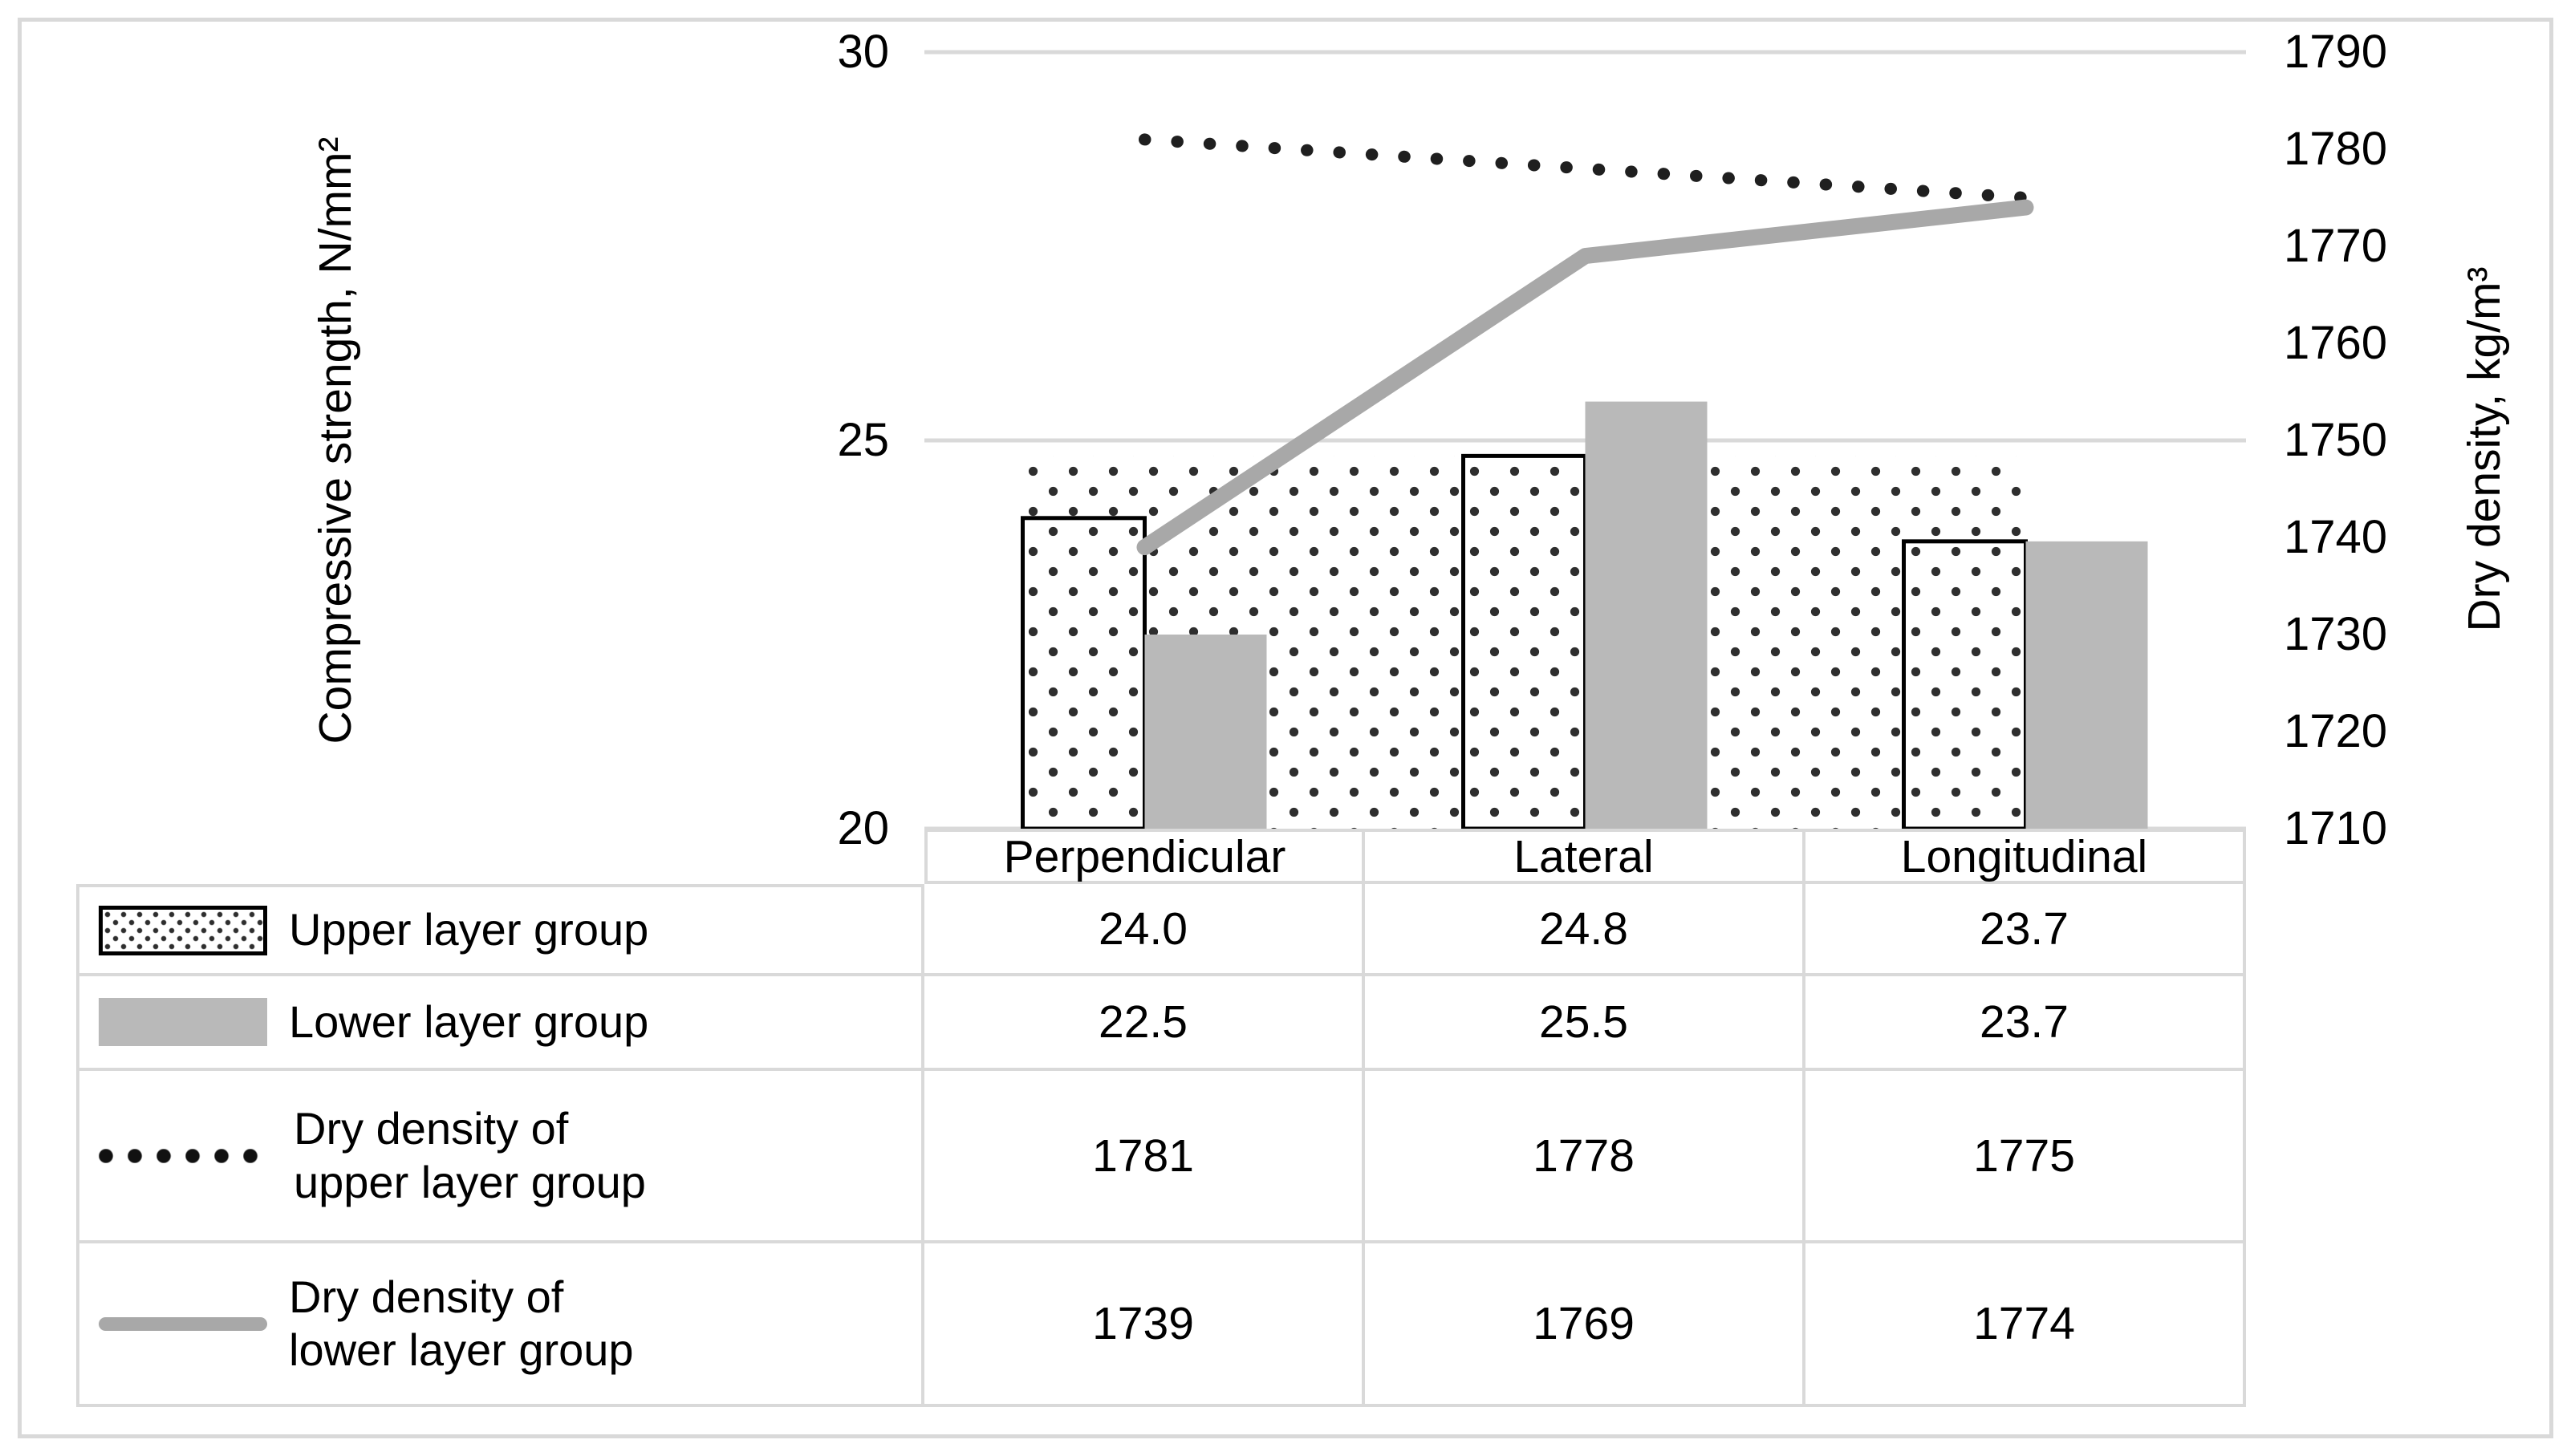 Image resolution: width=2571 pixels, height=1456 pixels. I want to click on table-cell: 1774, so click(2025, 1325).